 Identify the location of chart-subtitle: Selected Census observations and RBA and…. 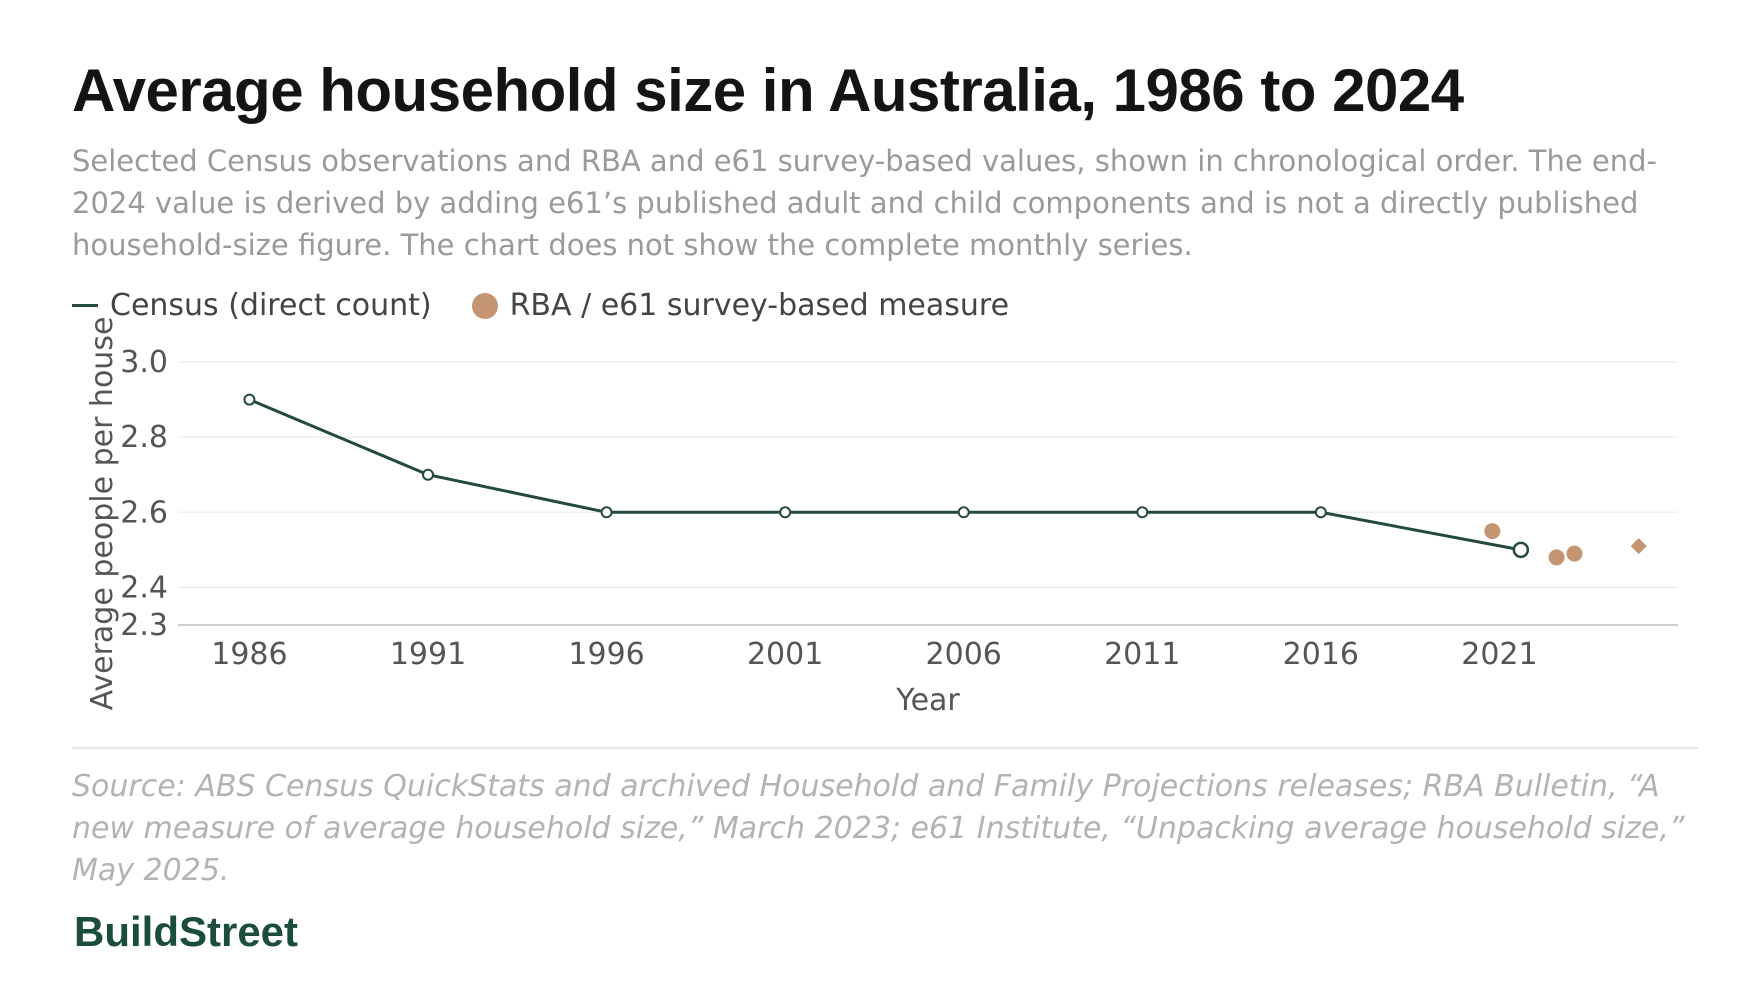
(865, 203).